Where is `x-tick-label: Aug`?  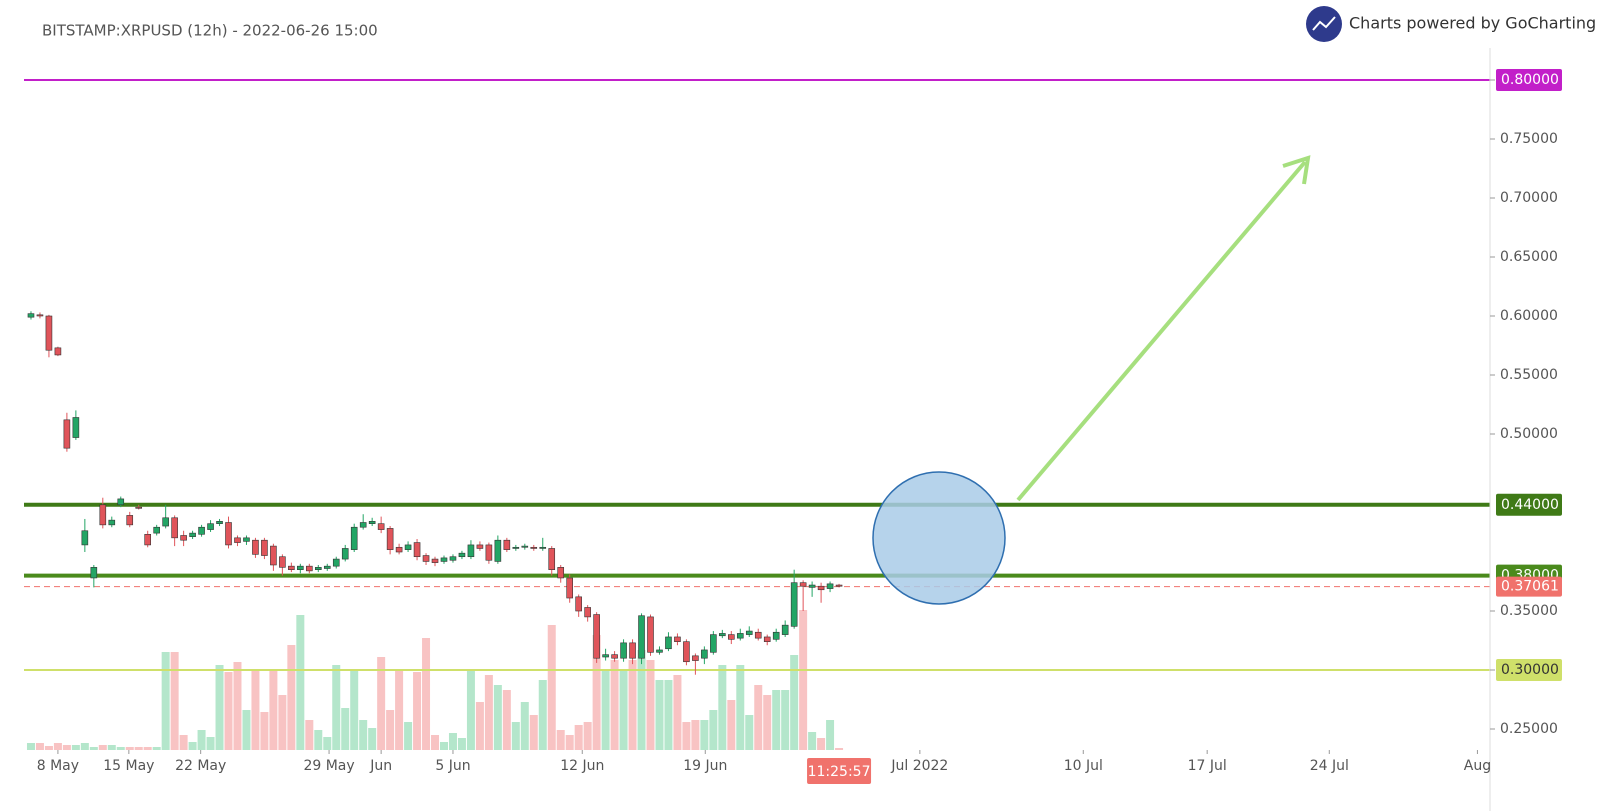 x-tick-label: Aug is located at coordinates (1477, 766).